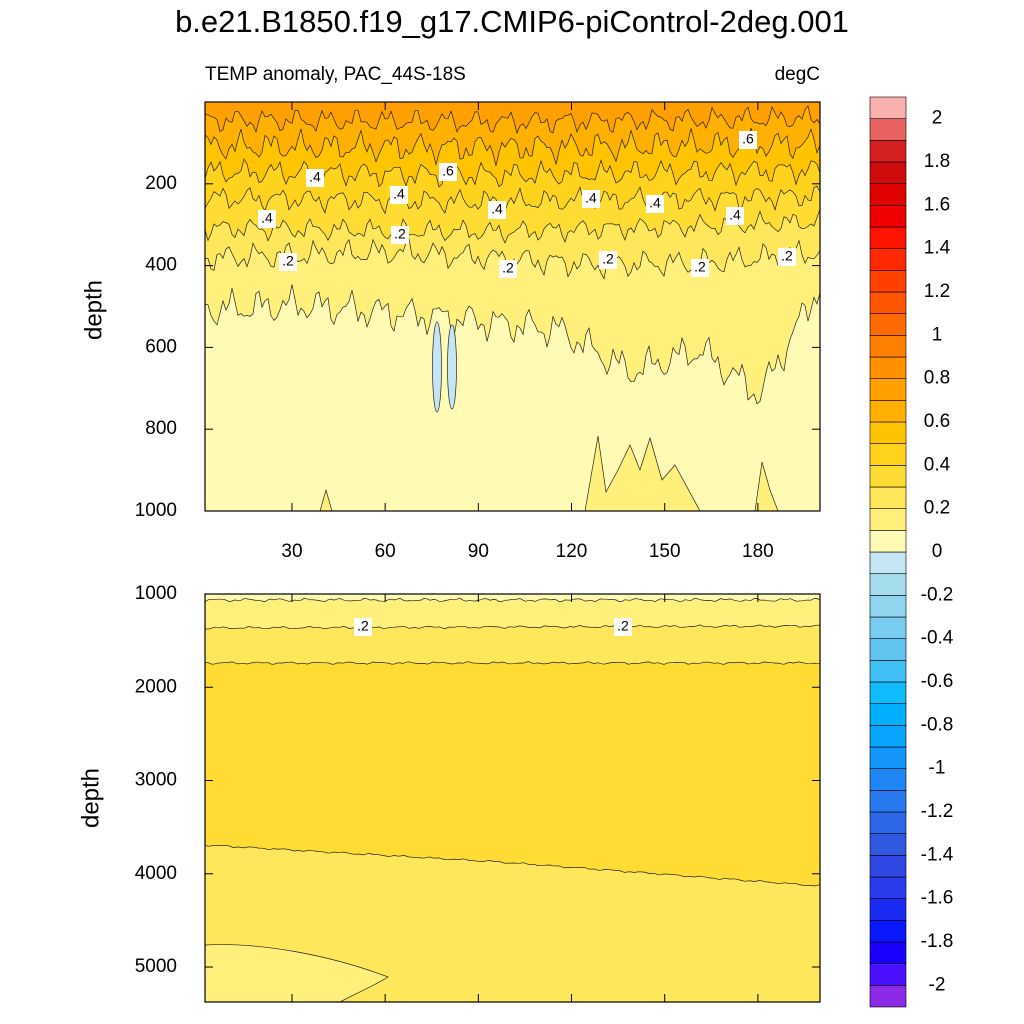  Describe the element at coordinates (156, 686) in the screenshot. I see `y-tick-label: 2000` at that location.